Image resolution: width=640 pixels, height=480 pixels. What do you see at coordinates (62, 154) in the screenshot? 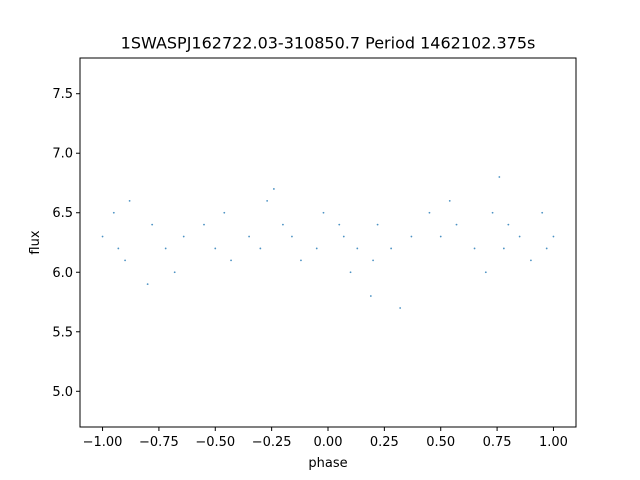
I see `y-tick-label: 7.0` at bounding box center [62, 154].